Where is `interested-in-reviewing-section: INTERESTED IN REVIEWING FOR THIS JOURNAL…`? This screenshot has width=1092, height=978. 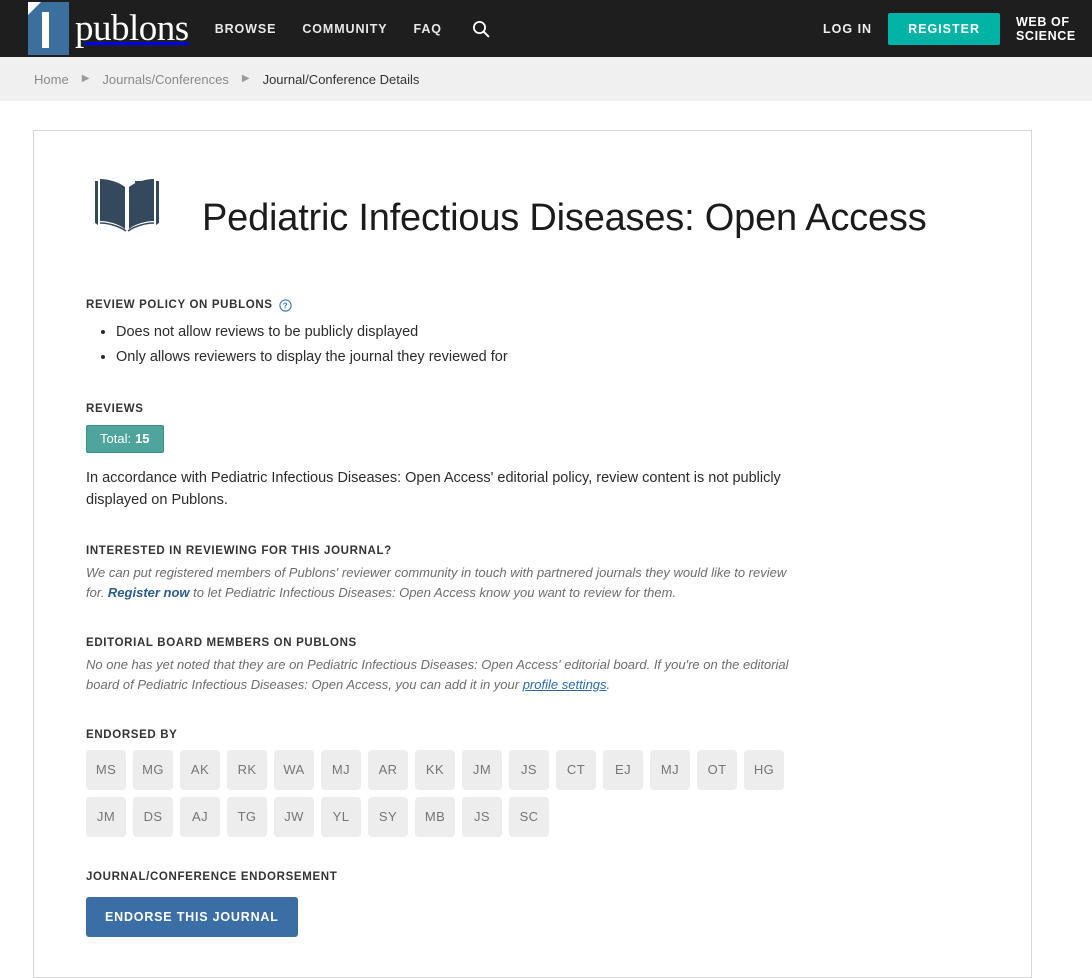
interested-in-reviewing-section: INTERESTED IN REVIEWING FOR THIS JOURNAL… is located at coordinates (449, 574).